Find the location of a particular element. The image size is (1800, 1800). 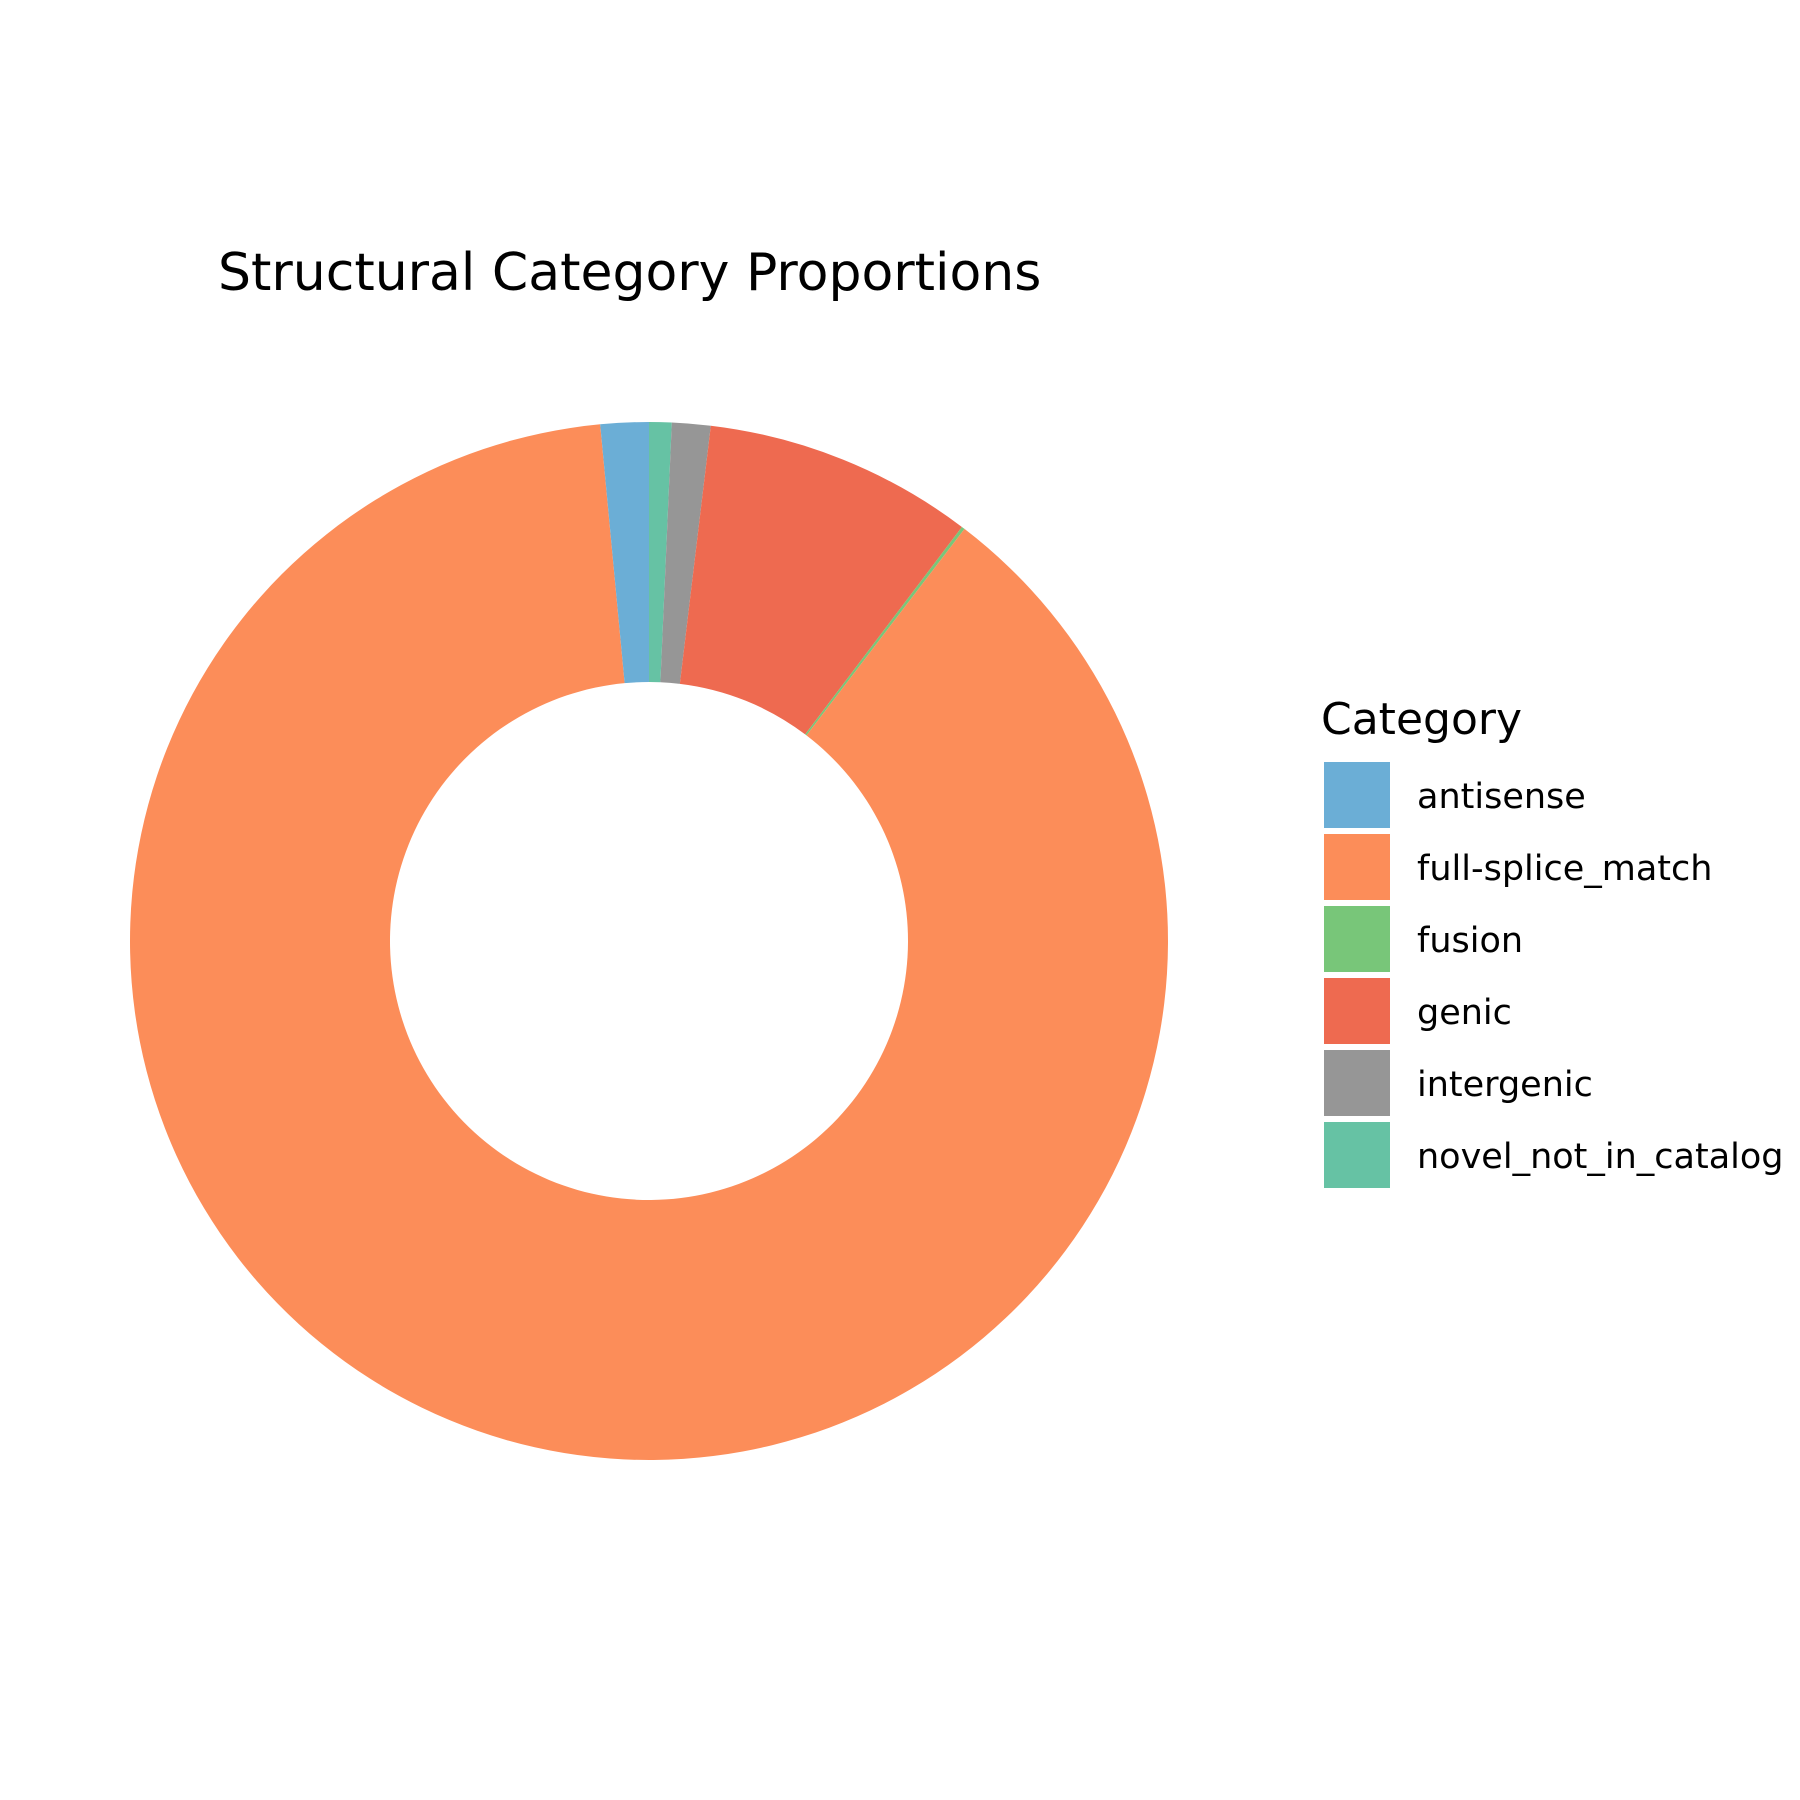

chart-title: Structural Category Proportions is located at coordinates (629, 273).